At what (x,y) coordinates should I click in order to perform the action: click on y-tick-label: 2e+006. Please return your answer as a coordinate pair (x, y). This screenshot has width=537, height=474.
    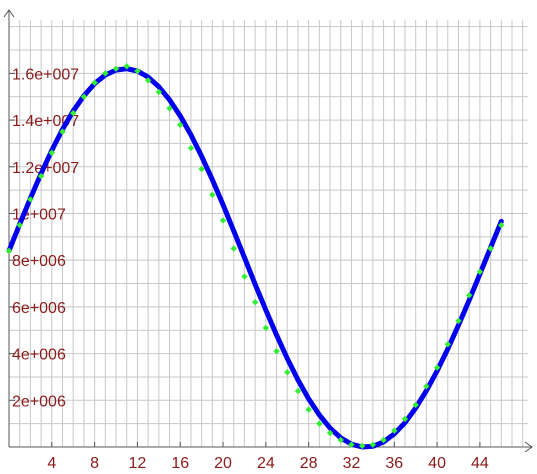
    Looking at the image, I should click on (39, 401).